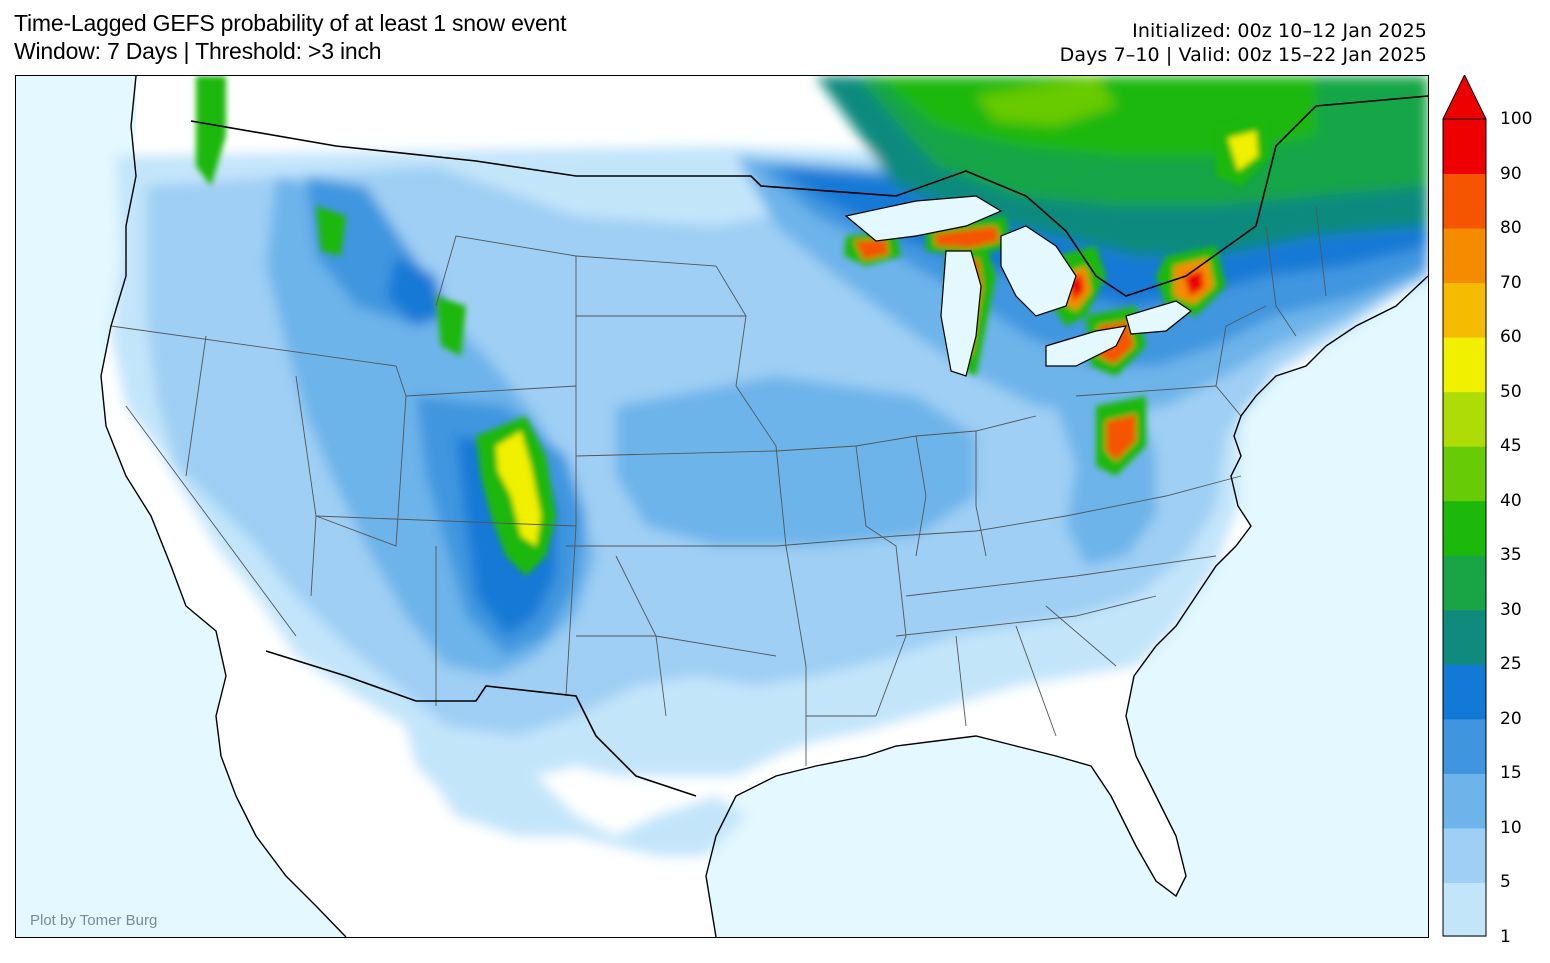  What do you see at coordinates (1511, 718) in the screenshot?
I see `colorbar-label-20: 20` at bounding box center [1511, 718].